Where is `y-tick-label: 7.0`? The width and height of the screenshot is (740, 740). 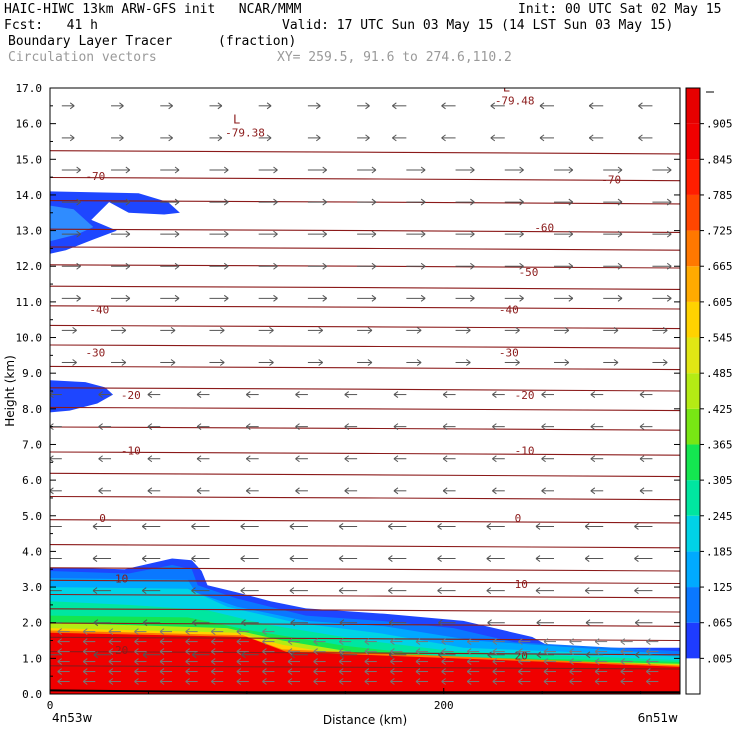 y-tick-label: 7.0 is located at coordinates (32, 444).